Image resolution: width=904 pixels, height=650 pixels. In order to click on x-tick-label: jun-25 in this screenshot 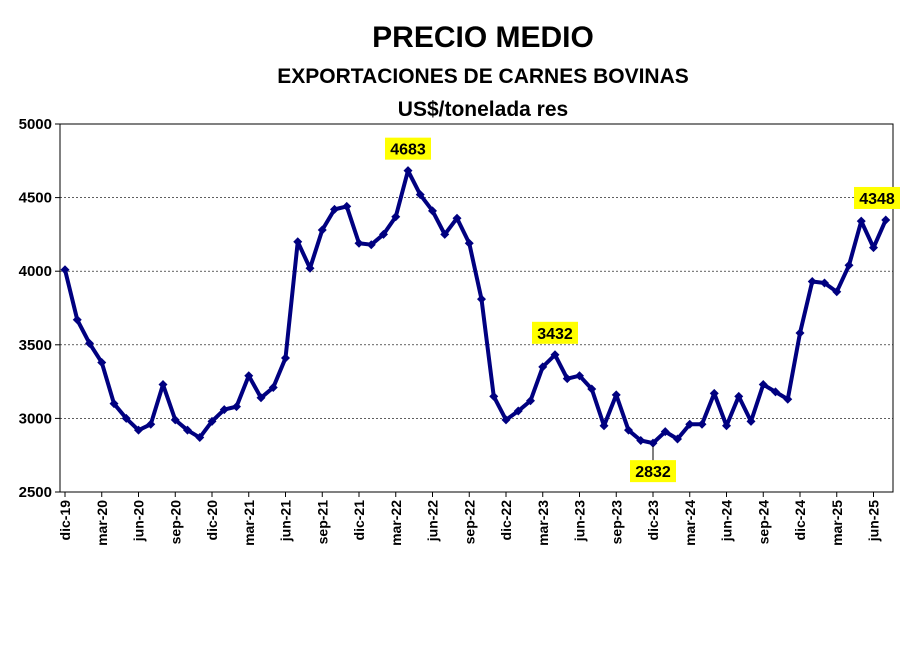, I will do `click(874, 521)`.